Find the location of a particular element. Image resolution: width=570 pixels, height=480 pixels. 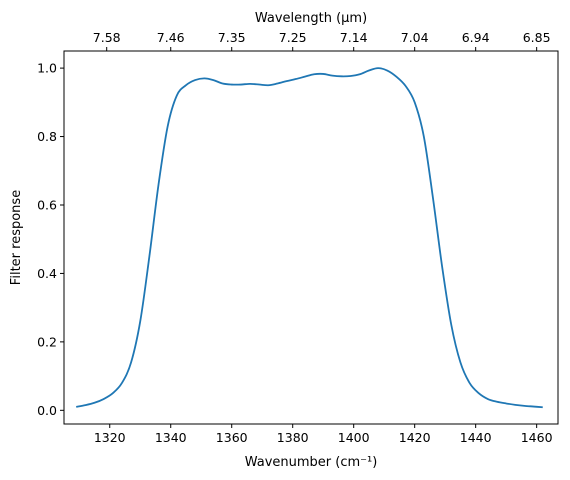

y-tick-label: 0.2 is located at coordinates (47, 341).